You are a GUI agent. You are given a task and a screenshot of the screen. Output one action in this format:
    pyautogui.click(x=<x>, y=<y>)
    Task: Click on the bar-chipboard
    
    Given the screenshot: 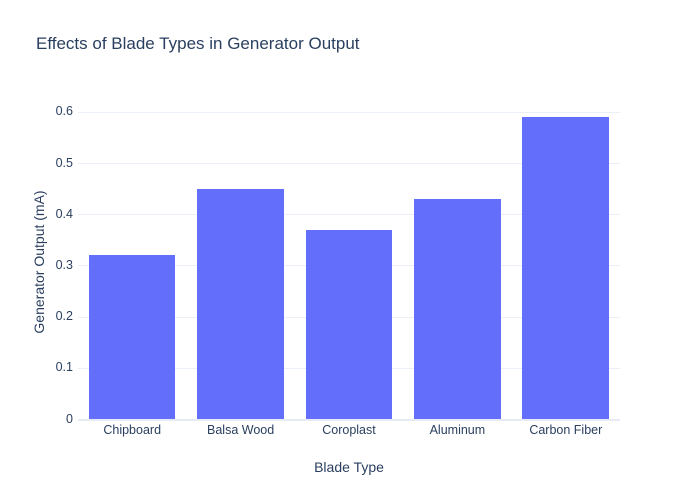 What is the action you would take?
    pyautogui.click(x=132, y=337)
    